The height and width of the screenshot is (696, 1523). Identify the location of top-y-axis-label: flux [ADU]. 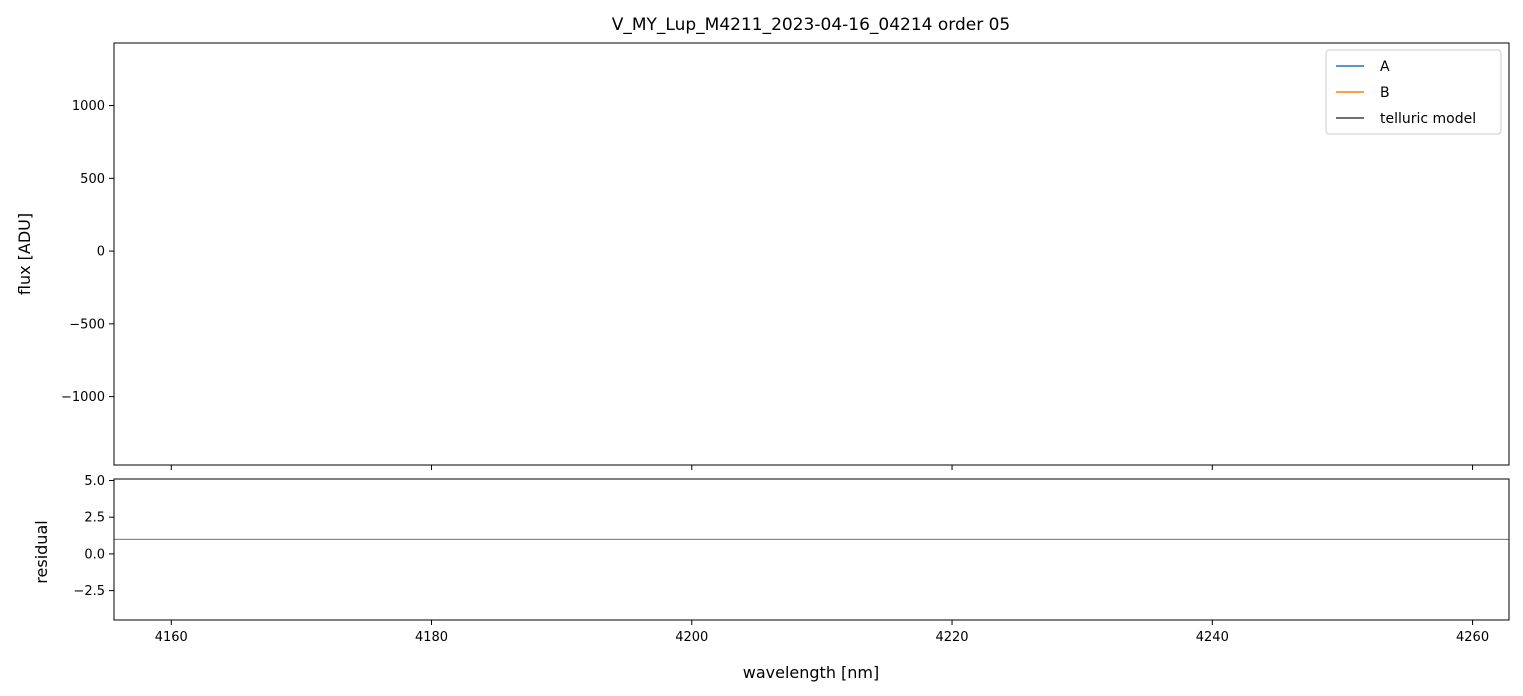
(24, 254).